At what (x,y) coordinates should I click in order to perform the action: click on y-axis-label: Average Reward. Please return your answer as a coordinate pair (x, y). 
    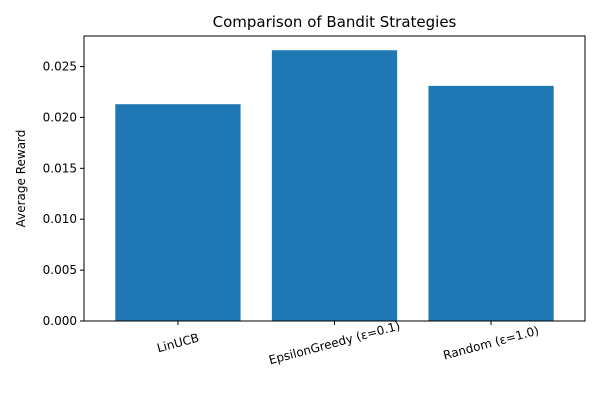
    Looking at the image, I should click on (21, 179).